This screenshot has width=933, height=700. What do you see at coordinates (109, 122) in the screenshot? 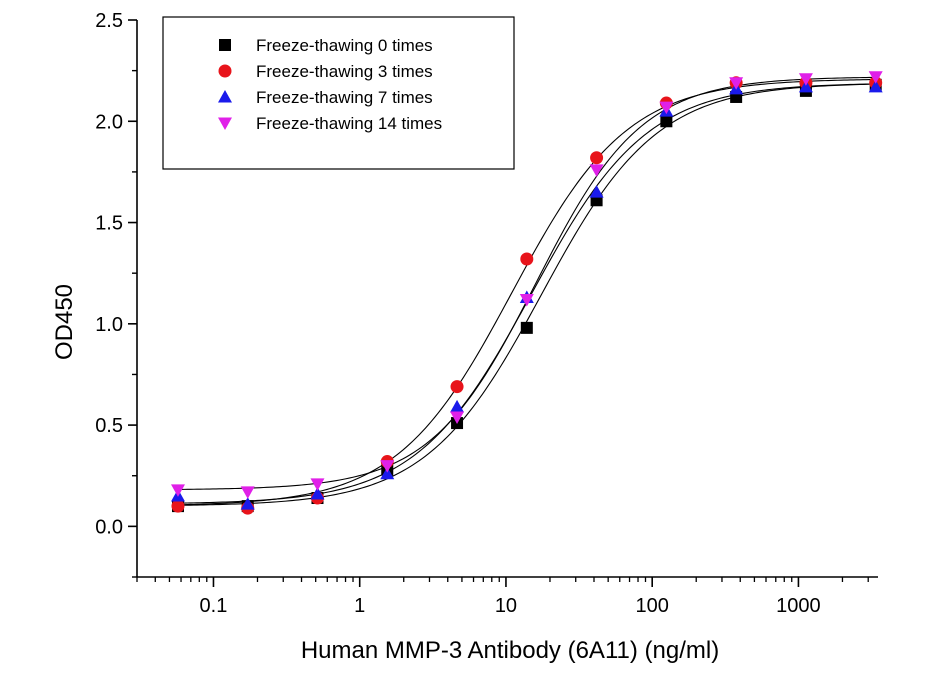
I see `y-tick-label: 2.0` at bounding box center [109, 122].